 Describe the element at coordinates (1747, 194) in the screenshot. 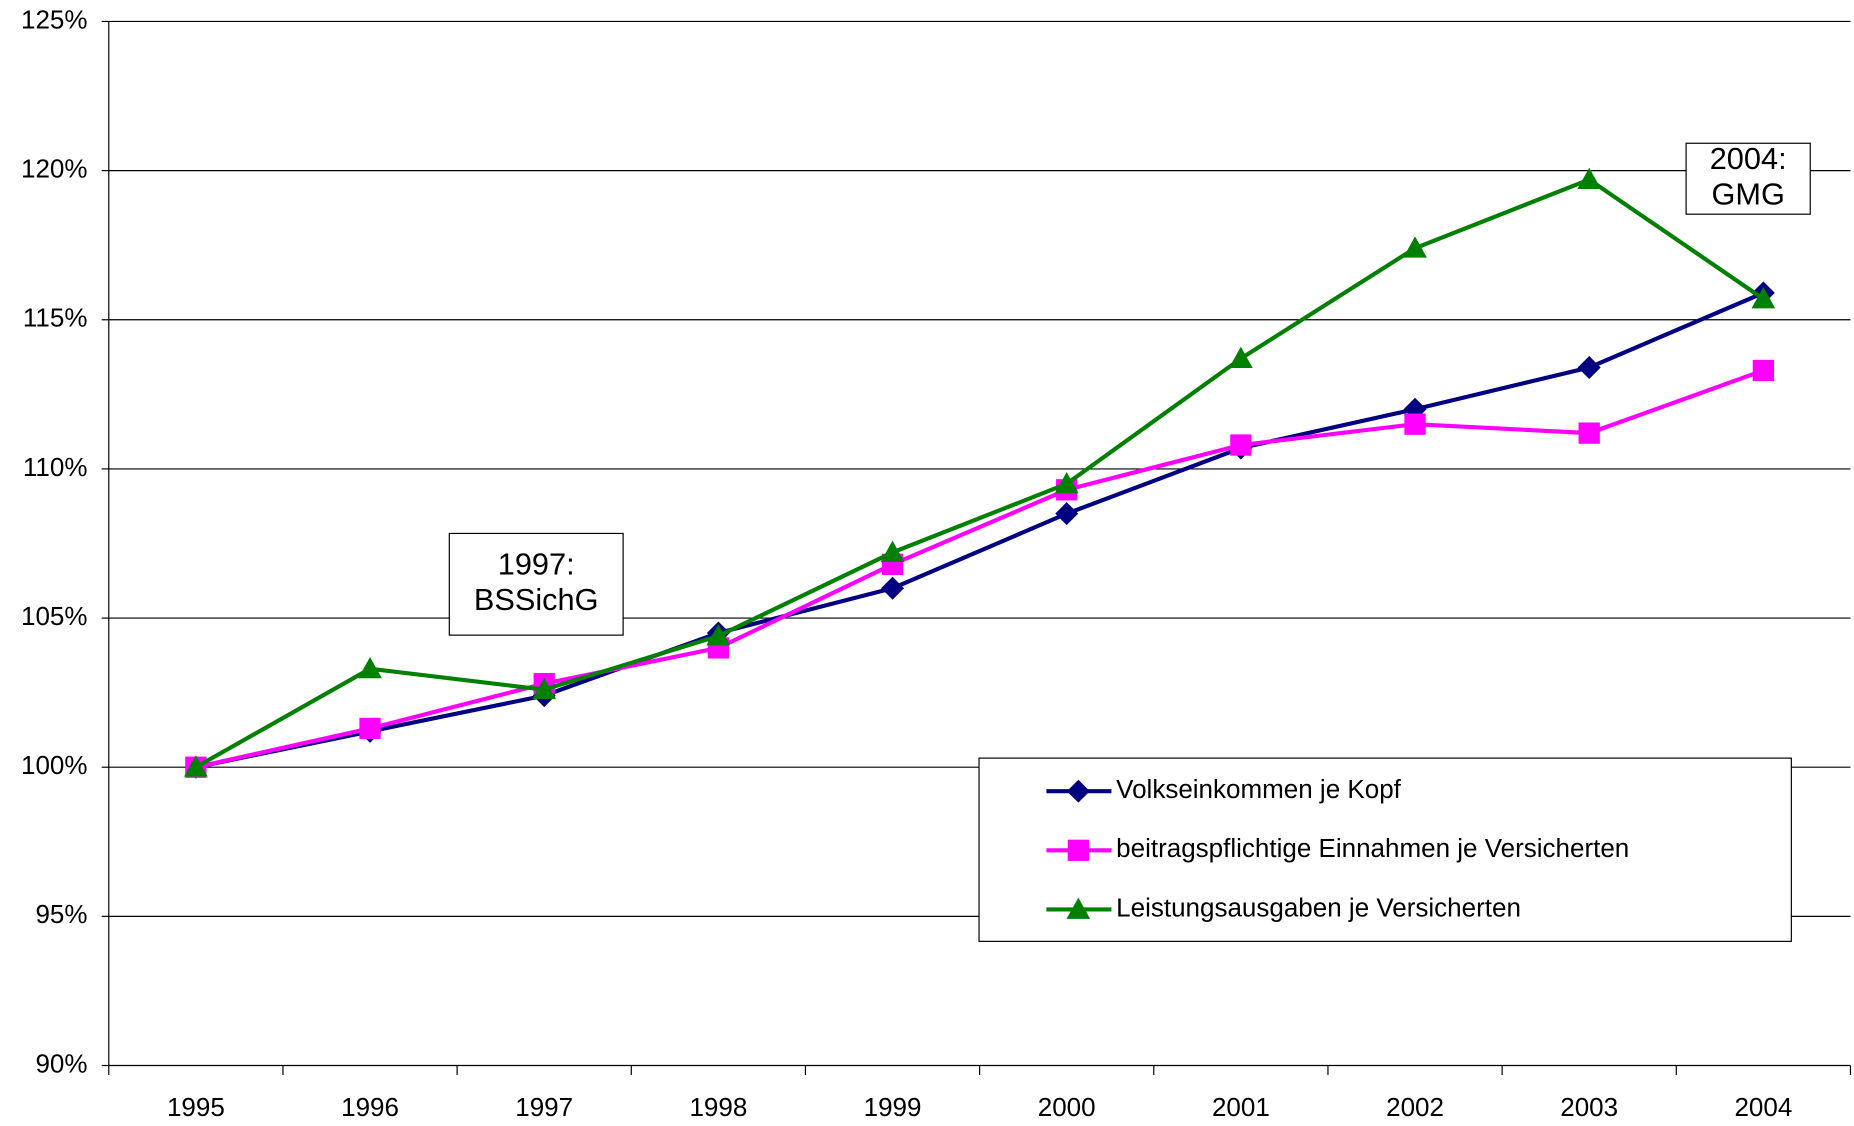

I see `annotation-text: GMG` at that location.